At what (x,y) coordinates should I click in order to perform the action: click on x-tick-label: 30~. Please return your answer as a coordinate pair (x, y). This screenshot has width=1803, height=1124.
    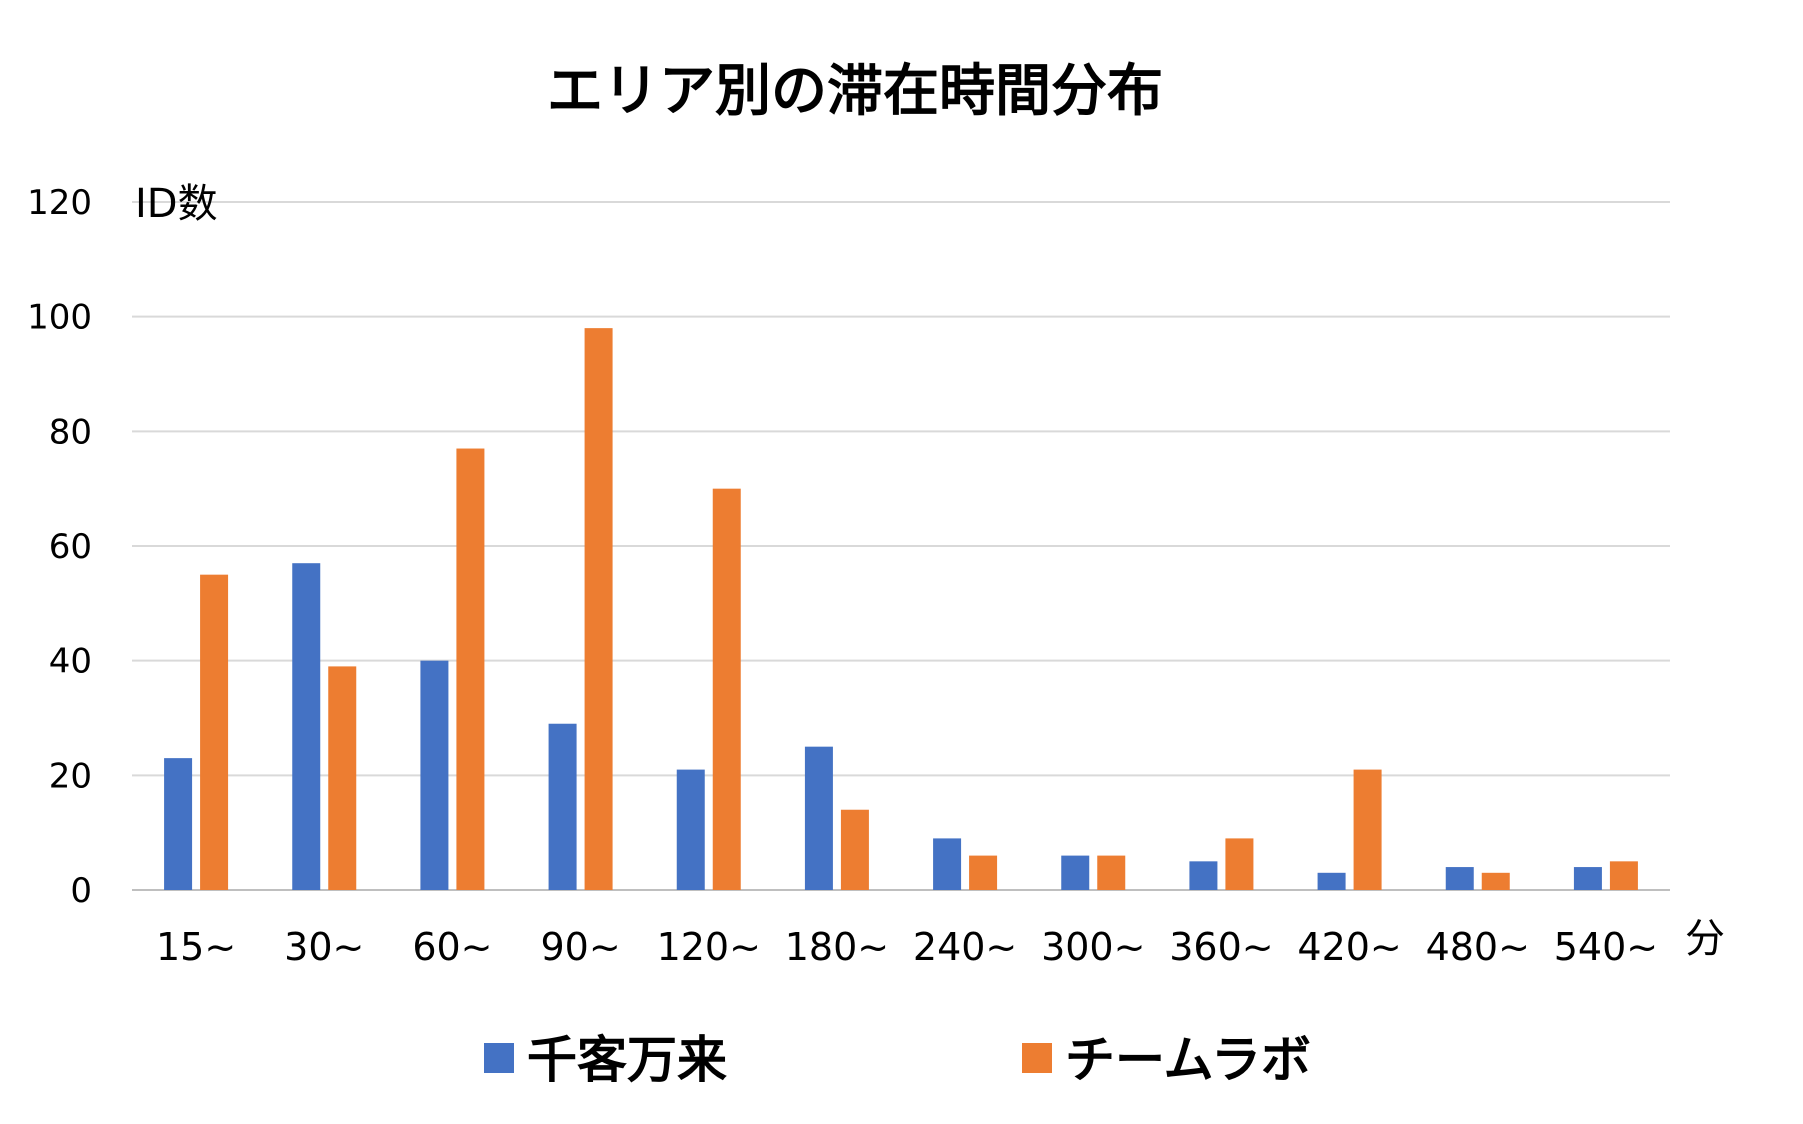
    Looking at the image, I should click on (324, 947).